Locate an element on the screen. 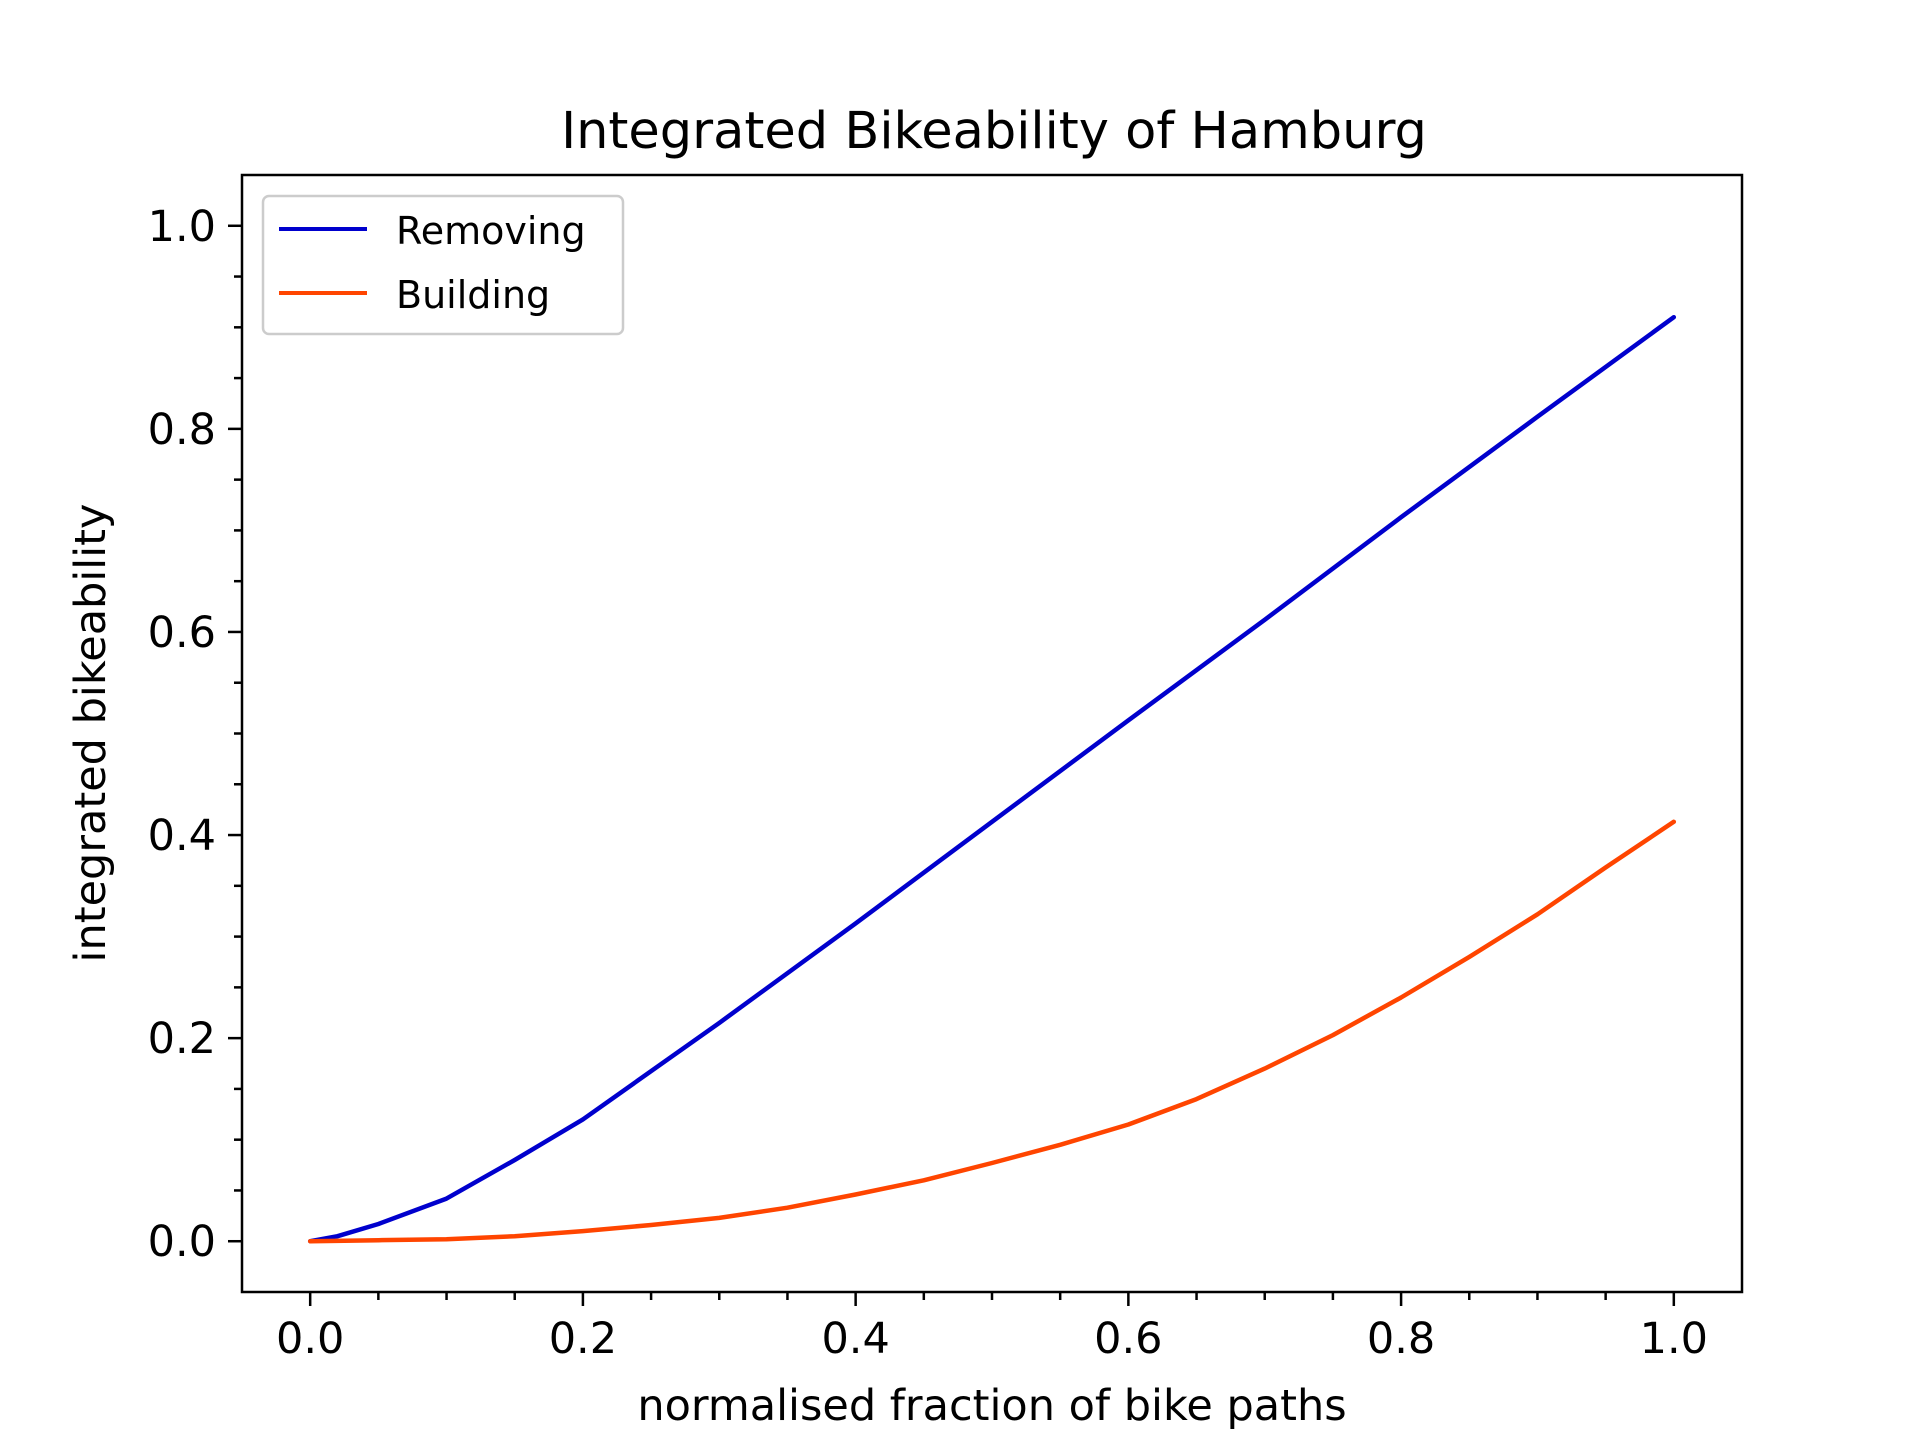  x-tick-label: 0.8 is located at coordinates (1401, 1339).